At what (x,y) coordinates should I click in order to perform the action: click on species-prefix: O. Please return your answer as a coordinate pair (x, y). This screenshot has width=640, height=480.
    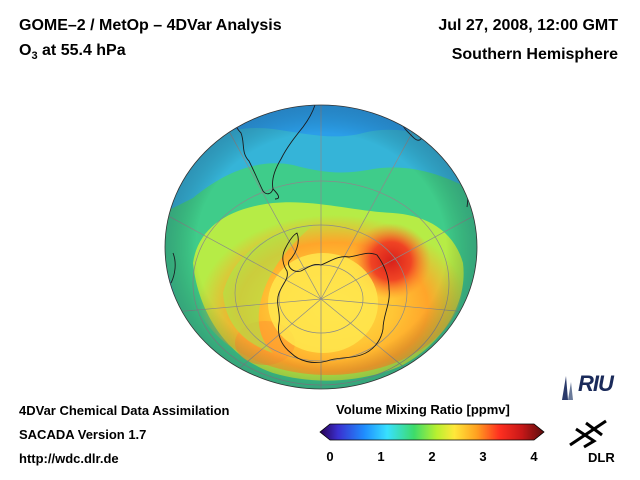
    Looking at the image, I should click on (25, 50).